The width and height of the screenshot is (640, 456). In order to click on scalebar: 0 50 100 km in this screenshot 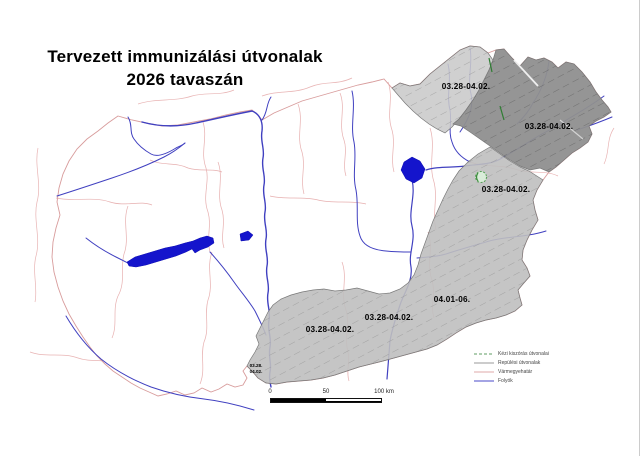, I will do `click(336, 398)`.